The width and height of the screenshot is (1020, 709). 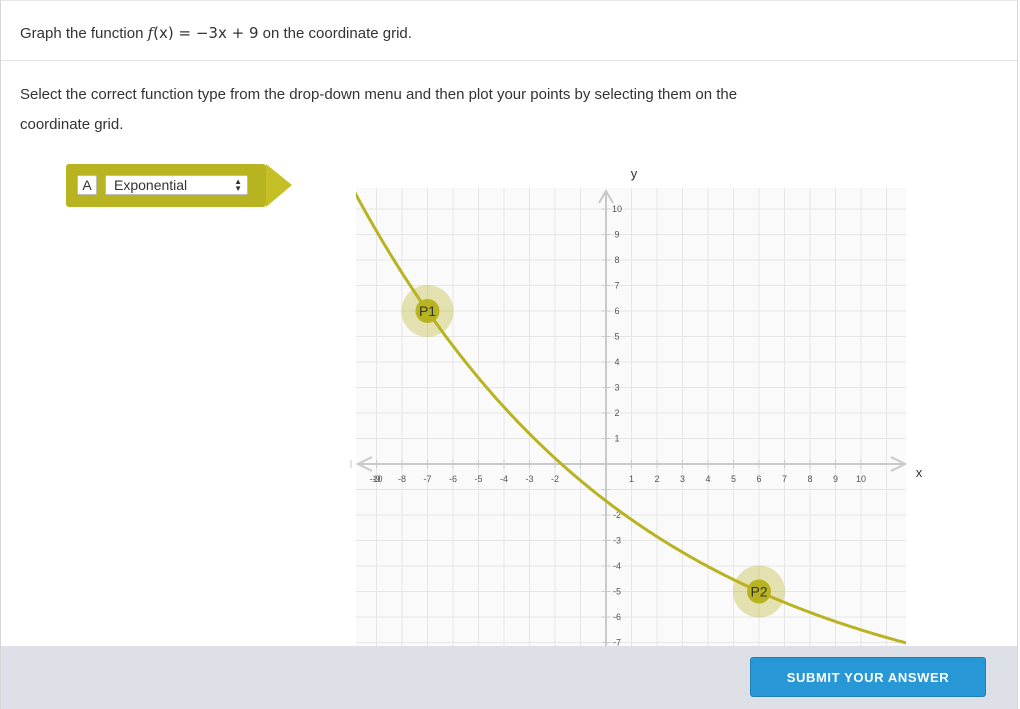 What do you see at coordinates (899, 464) in the screenshot?
I see `x-axis-right-arrow` at bounding box center [899, 464].